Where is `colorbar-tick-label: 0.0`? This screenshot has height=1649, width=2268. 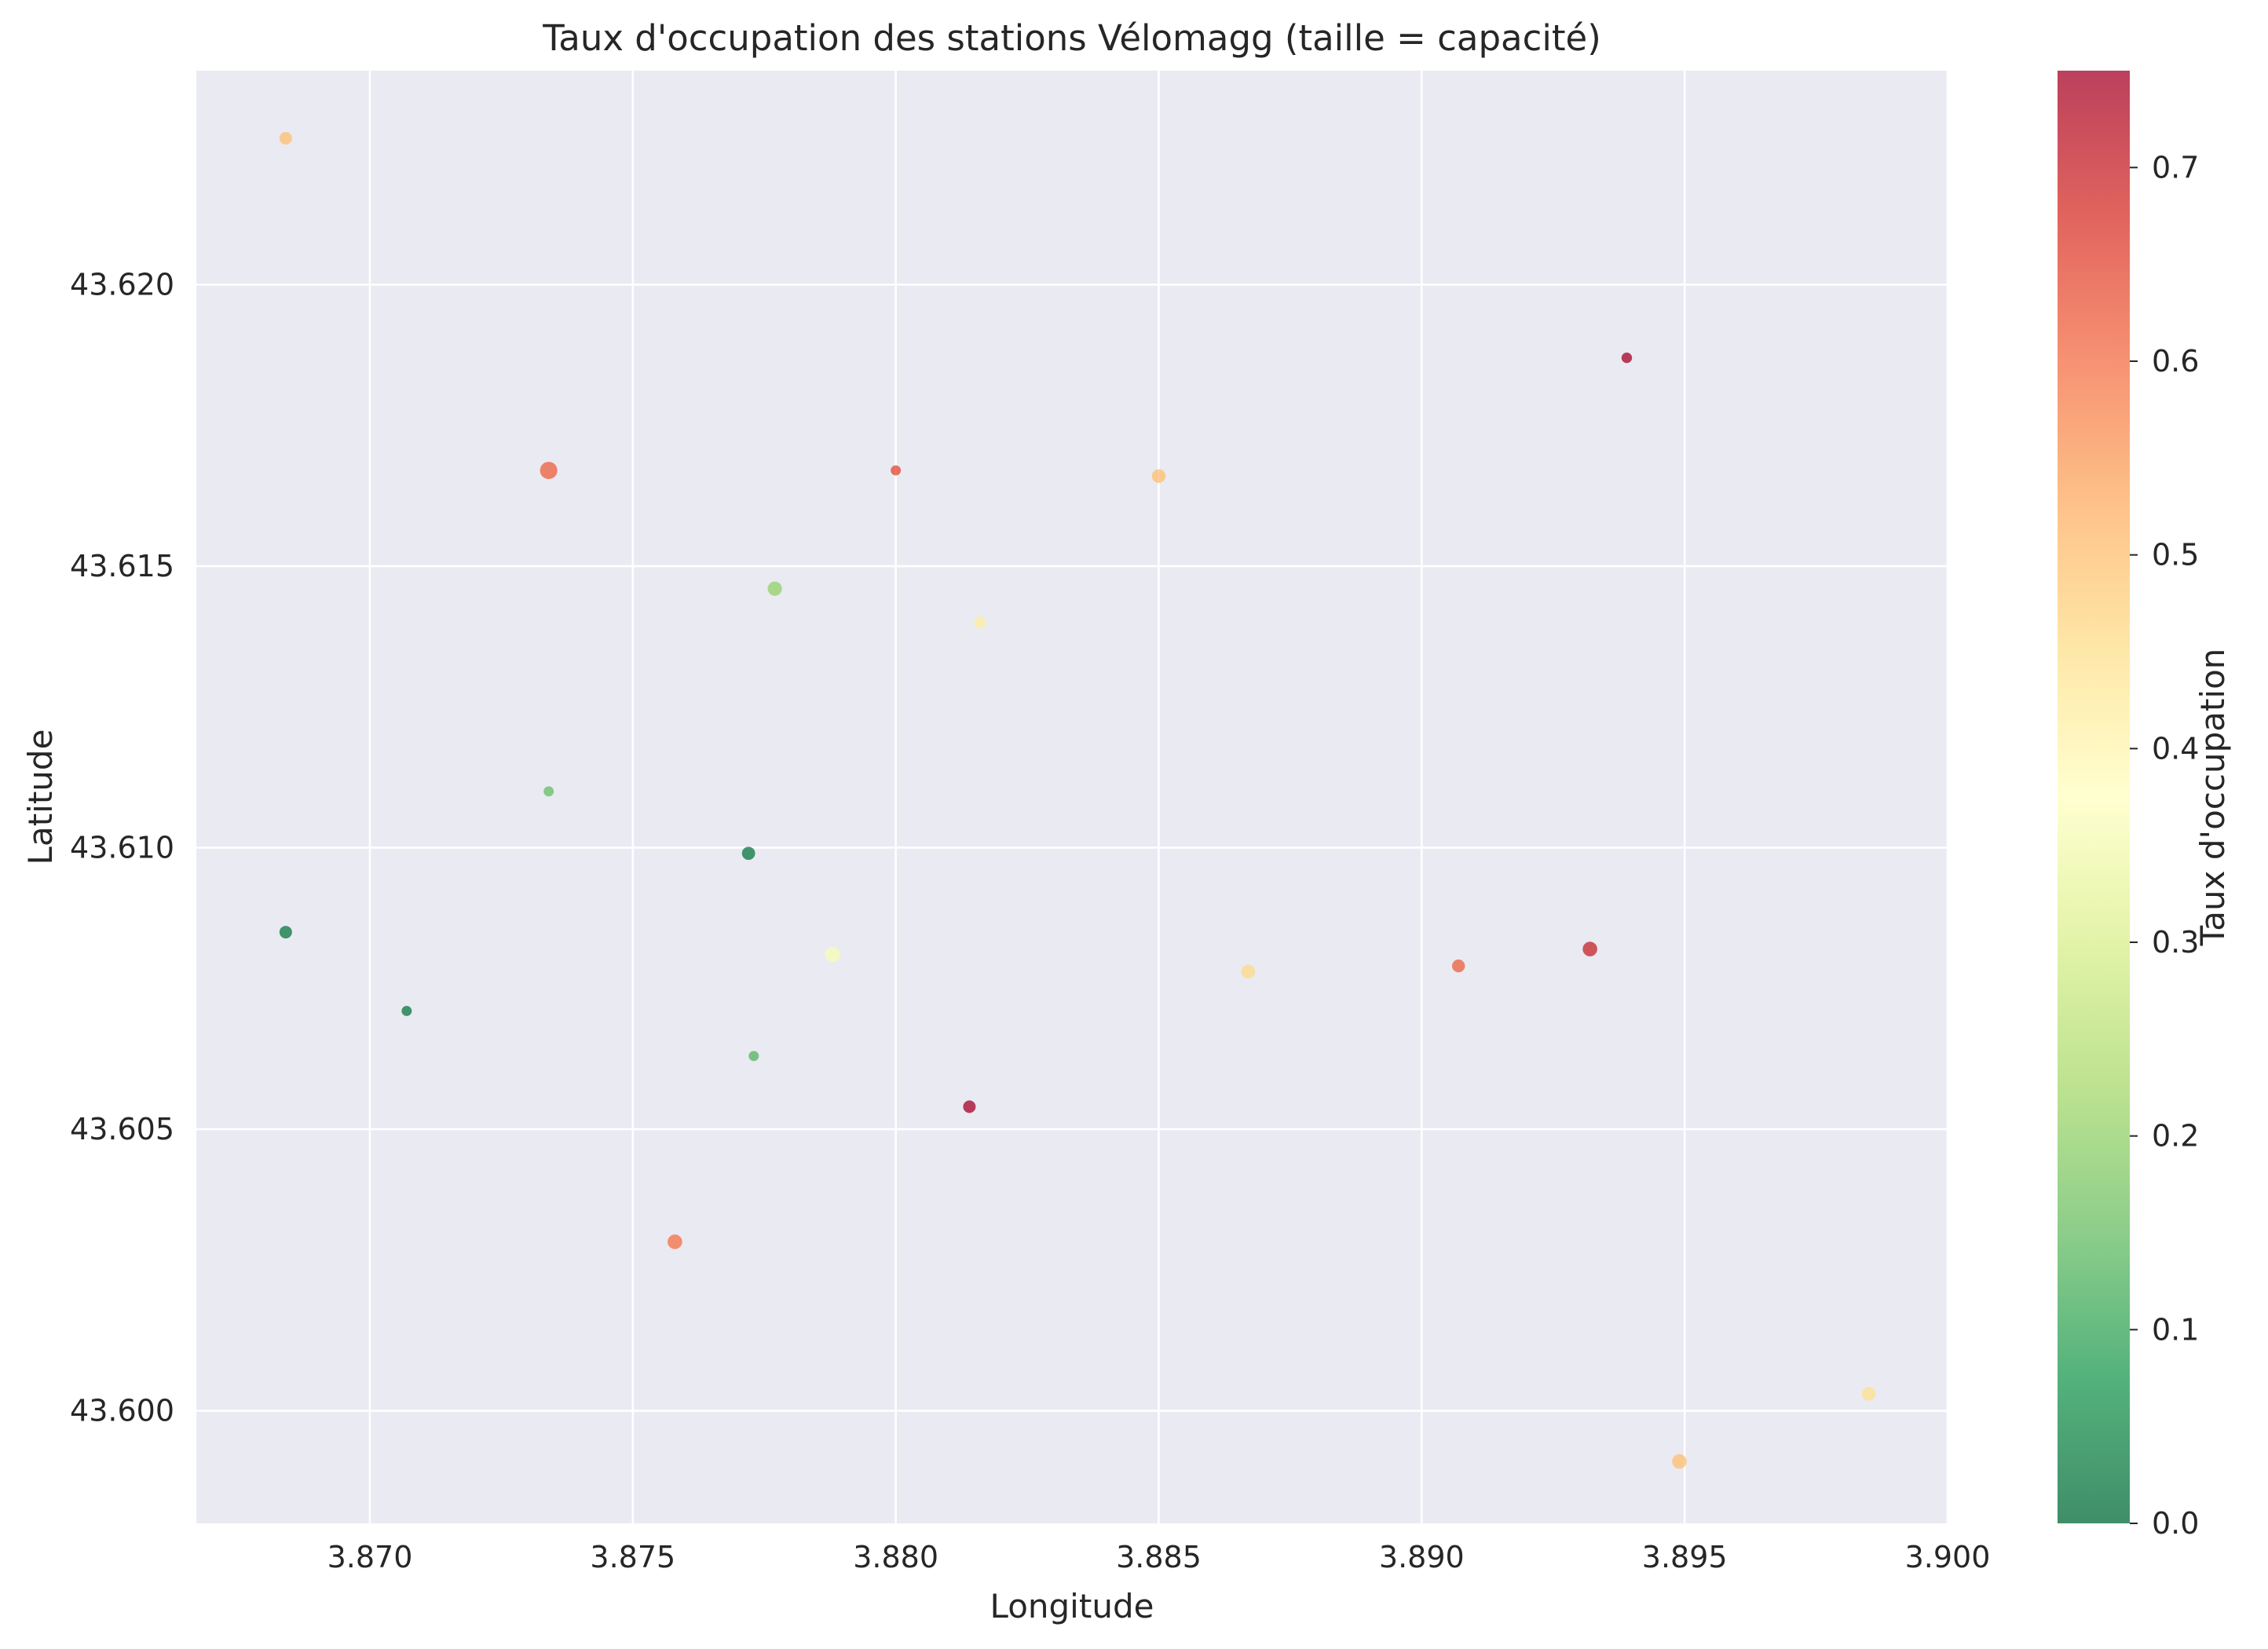
colorbar-tick-label: 0.0 is located at coordinates (2175, 1523).